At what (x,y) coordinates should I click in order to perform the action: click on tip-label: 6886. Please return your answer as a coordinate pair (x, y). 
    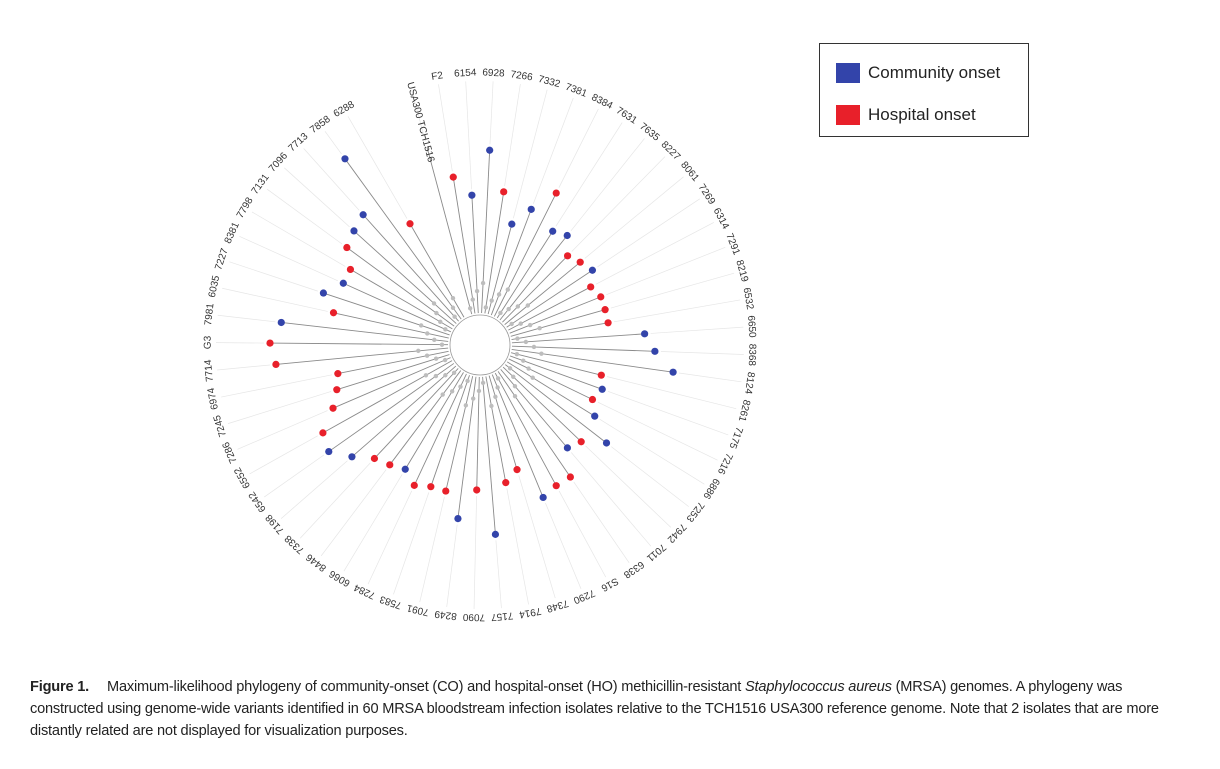
    Looking at the image, I should click on (710, 488).